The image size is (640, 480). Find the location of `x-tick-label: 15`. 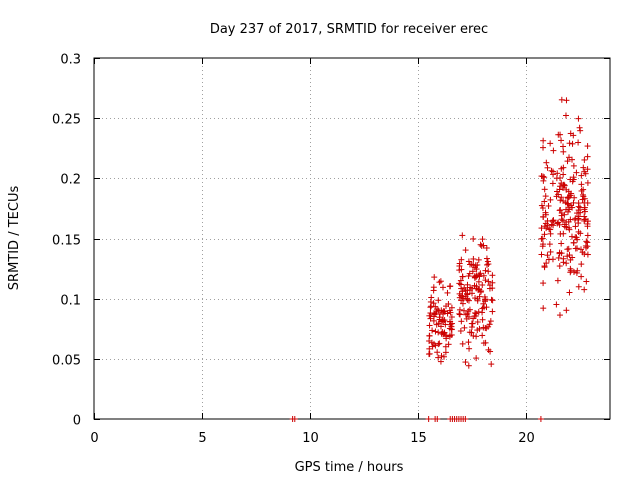

x-tick-label: 15 is located at coordinates (418, 438).